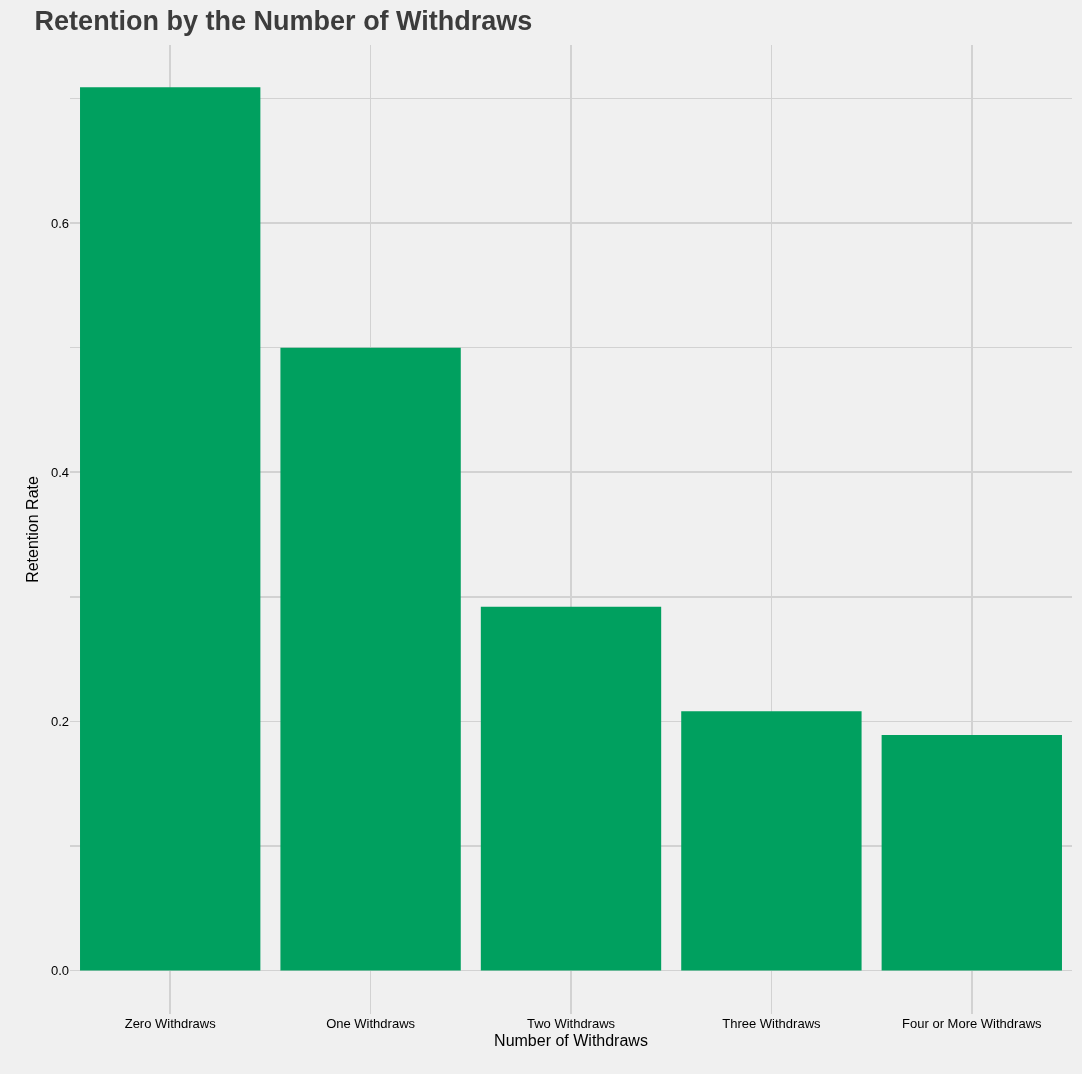 Image resolution: width=1082 pixels, height=1074 pixels. I want to click on y-tick-label: 0.4, so click(59, 472).